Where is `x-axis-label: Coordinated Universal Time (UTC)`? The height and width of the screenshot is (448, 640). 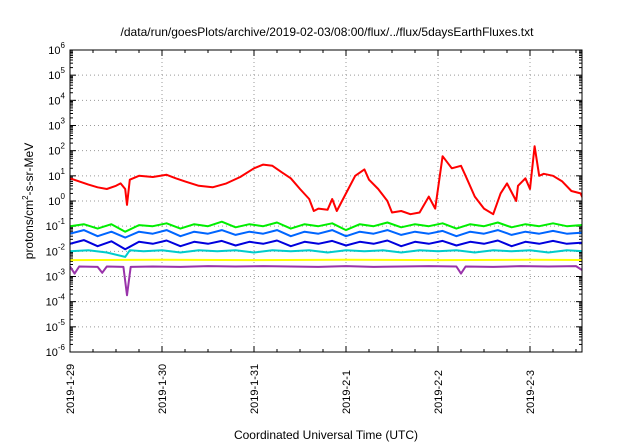
x-axis-label: Coordinated Universal Time (UTC) is located at coordinates (326, 435).